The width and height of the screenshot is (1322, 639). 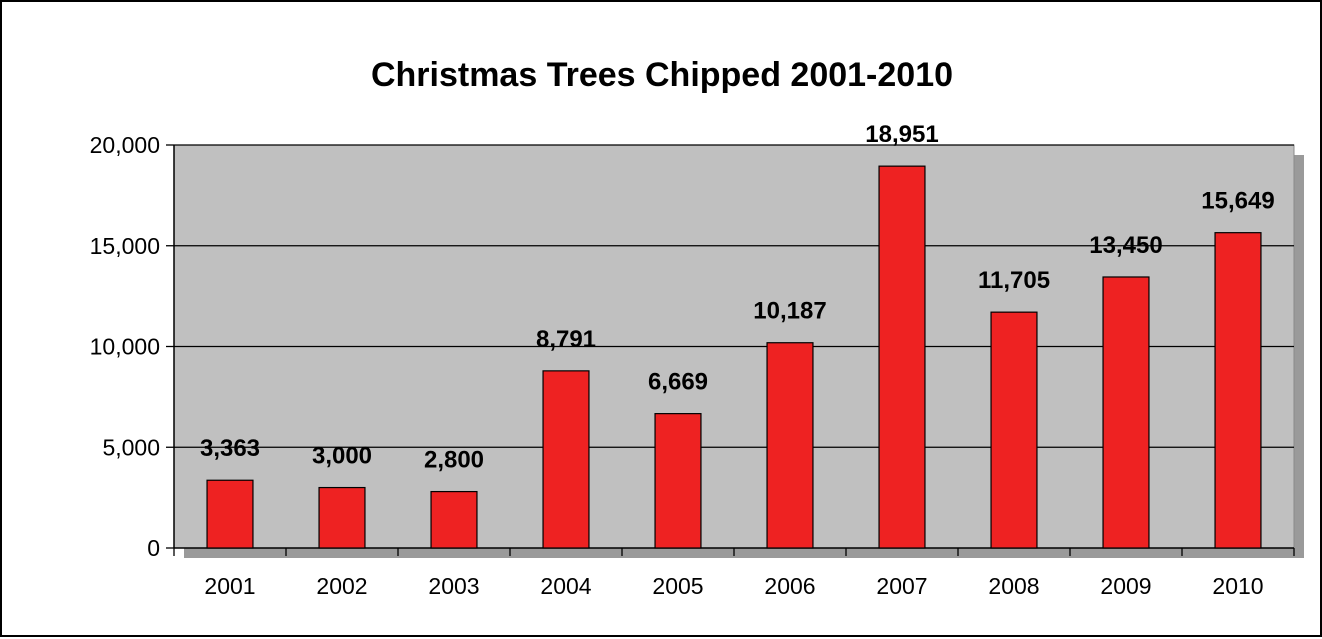 I want to click on x-tick-label: 2007, so click(x=901, y=586).